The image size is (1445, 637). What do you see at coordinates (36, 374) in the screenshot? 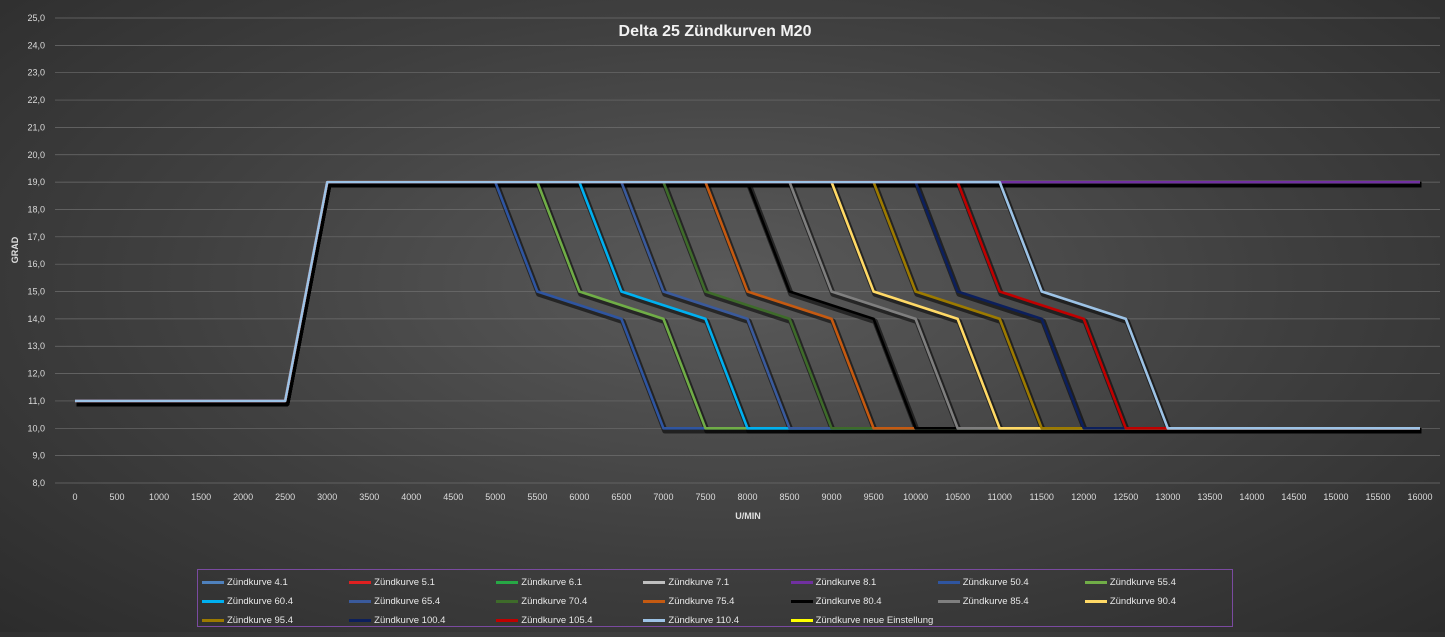
I see `y-tick-label: 12,0` at bounding box center [36, 374].